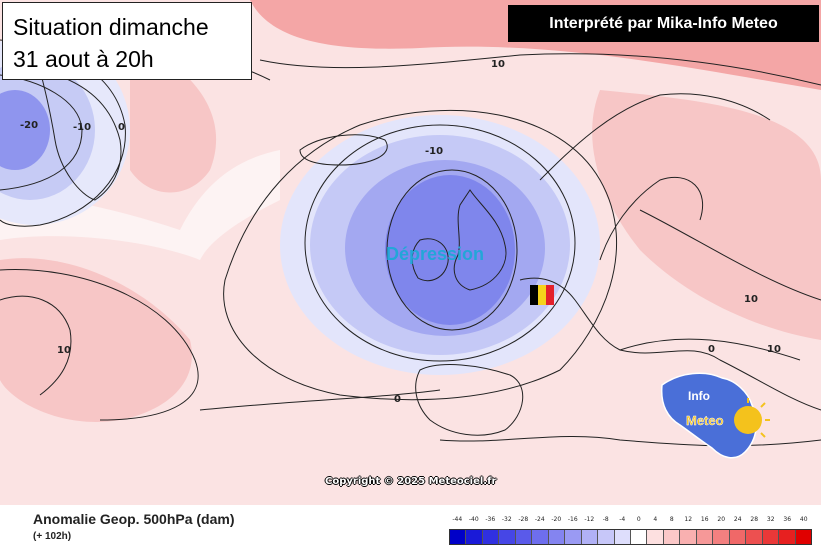 Image resolution: width=821 pixels, height=547 pixels. What do you see at coordinates (803, 519) in the screenshot?
I see `legend-scale-label: 40` at bounding box center [803, 519].